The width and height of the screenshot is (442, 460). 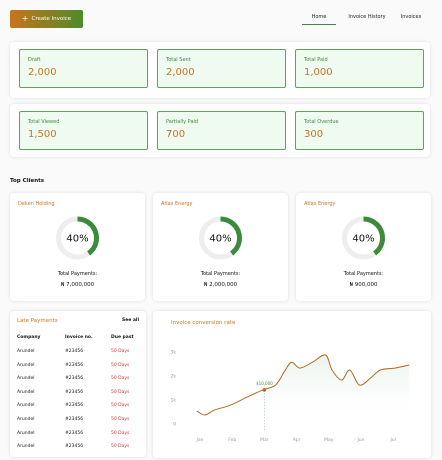 What do you see at coordinates (359, 68) in the screenshot?
I see `stat-box: Total Paid 1,000` at bounding box center [359, 68].